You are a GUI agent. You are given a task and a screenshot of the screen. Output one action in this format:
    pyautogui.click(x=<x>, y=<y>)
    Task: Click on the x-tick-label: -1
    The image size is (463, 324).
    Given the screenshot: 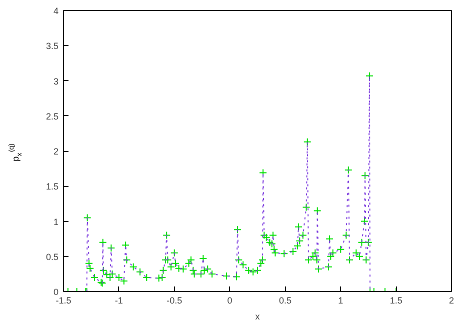 What is the action you would take?
    pyautogui.click(x=118, y=301)
    